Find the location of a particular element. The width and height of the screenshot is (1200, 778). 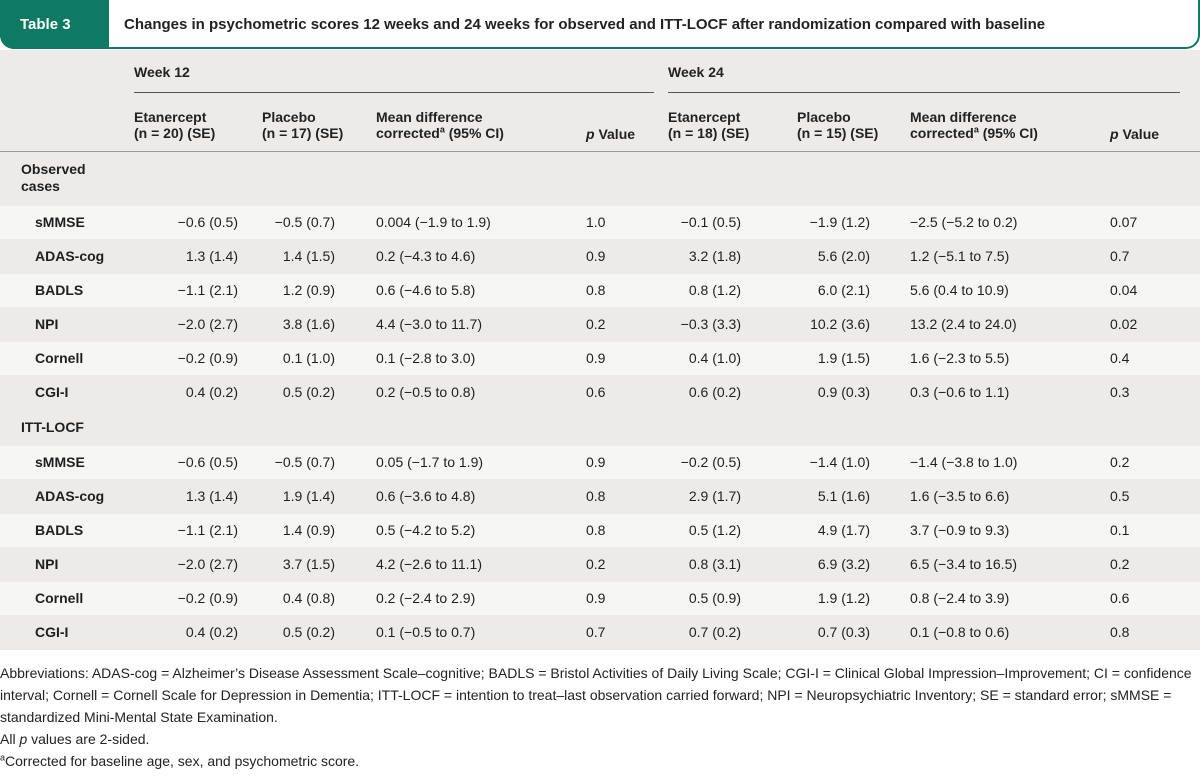

table-cell: 0.6 (−3.6 to 4.8) is located at coordinates (426, 496).